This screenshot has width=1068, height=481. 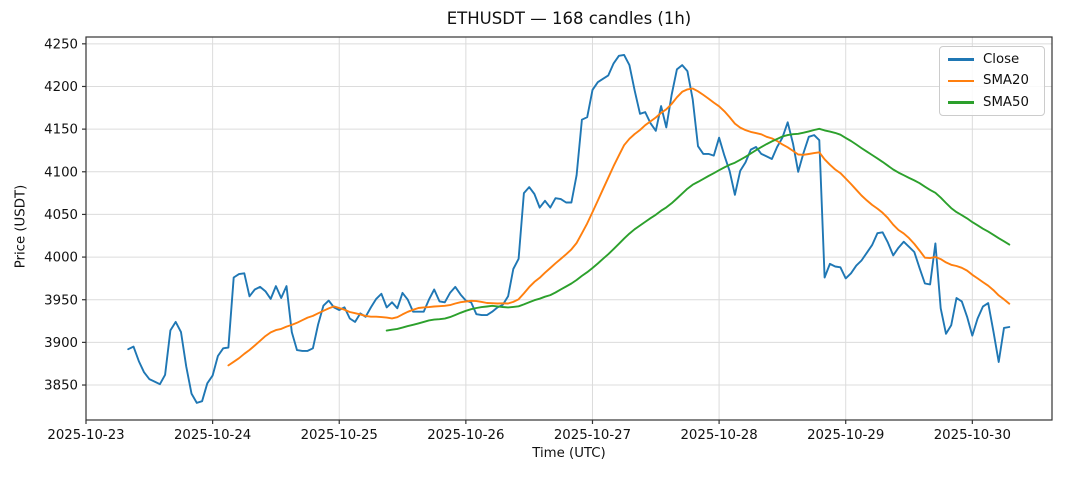 What do you see at coordinates (1006, 81) in the screenshot?
I see `legend-label-sma20: SMA20` at bounding box center [1006, 81].